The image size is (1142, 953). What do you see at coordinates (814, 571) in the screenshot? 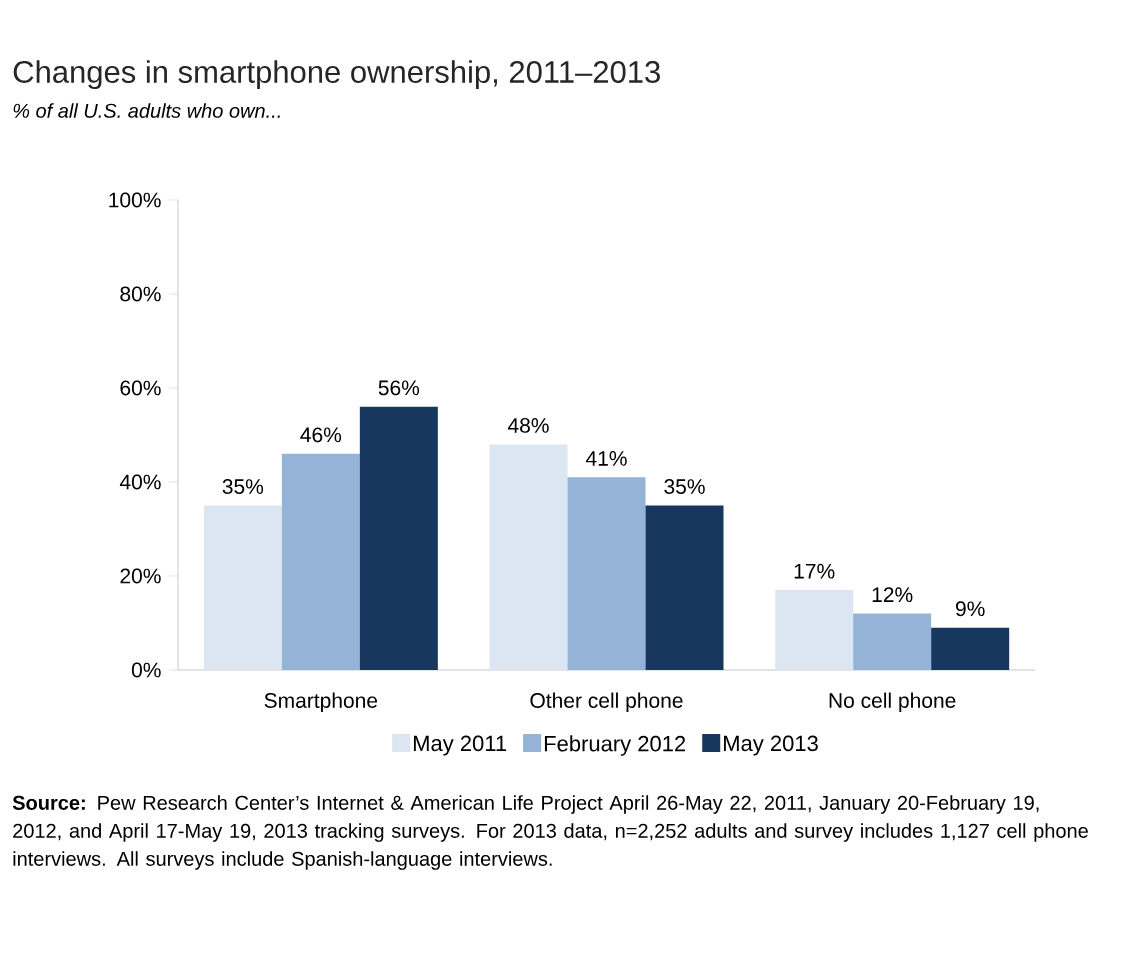
I see `data-label: 17%` at bounding box center [814, 571].